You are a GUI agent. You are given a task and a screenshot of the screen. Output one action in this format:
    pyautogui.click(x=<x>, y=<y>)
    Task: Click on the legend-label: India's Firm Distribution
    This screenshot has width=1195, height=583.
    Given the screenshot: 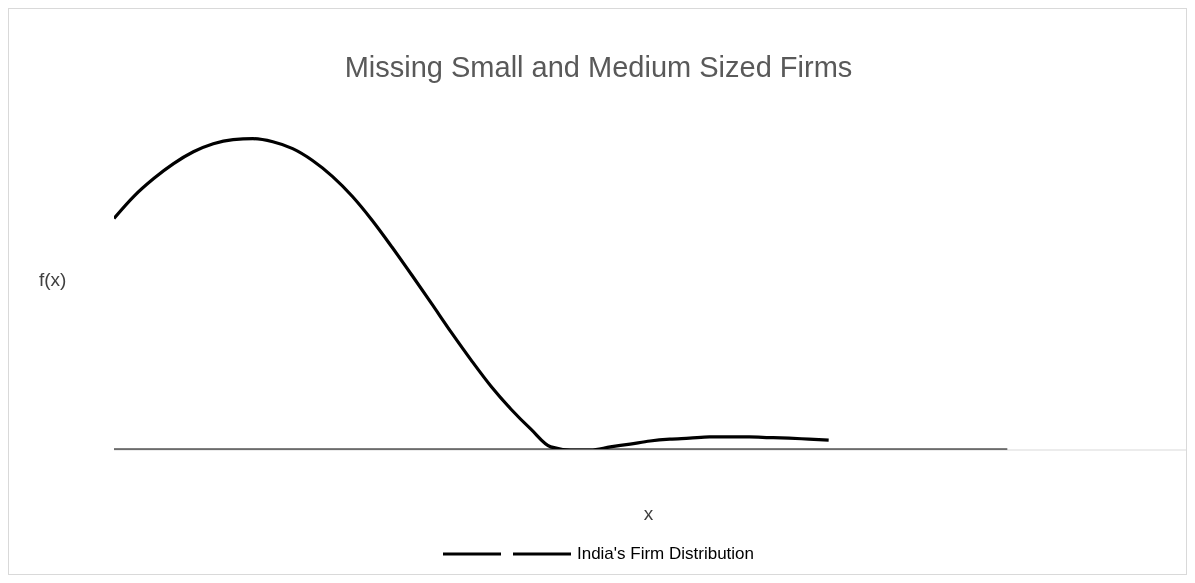 What is the action you would take?
    pyautogui.click(x=665, y=554)
    